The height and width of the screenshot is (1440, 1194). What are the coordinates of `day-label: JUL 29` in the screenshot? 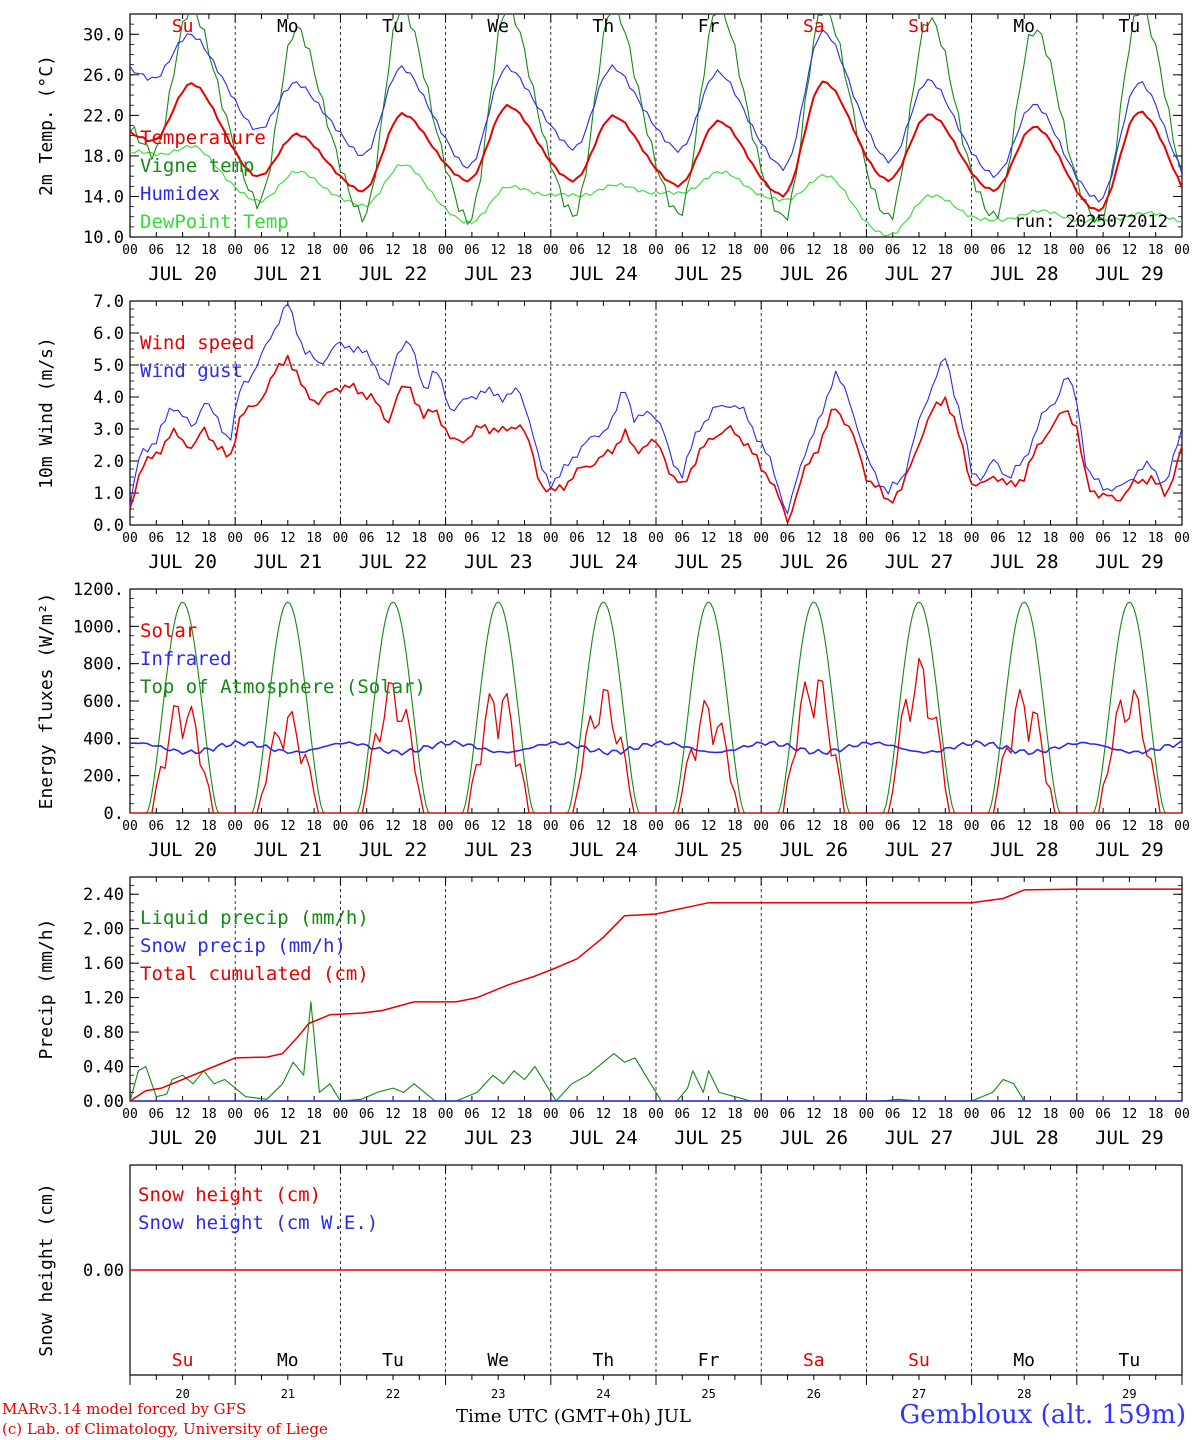 It's located at (1129, 1138).